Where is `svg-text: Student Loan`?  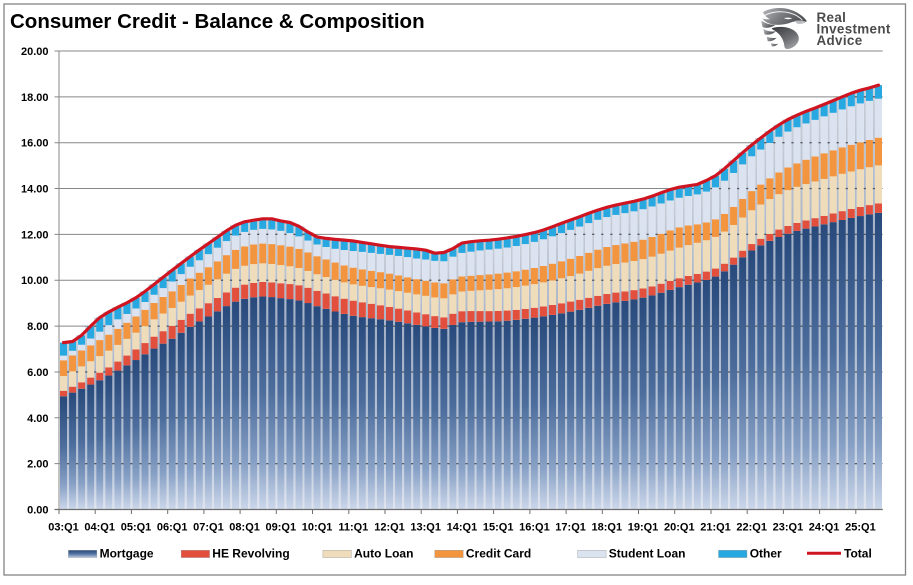
svg-text: Student Loan is located at coordinates (647, 553).